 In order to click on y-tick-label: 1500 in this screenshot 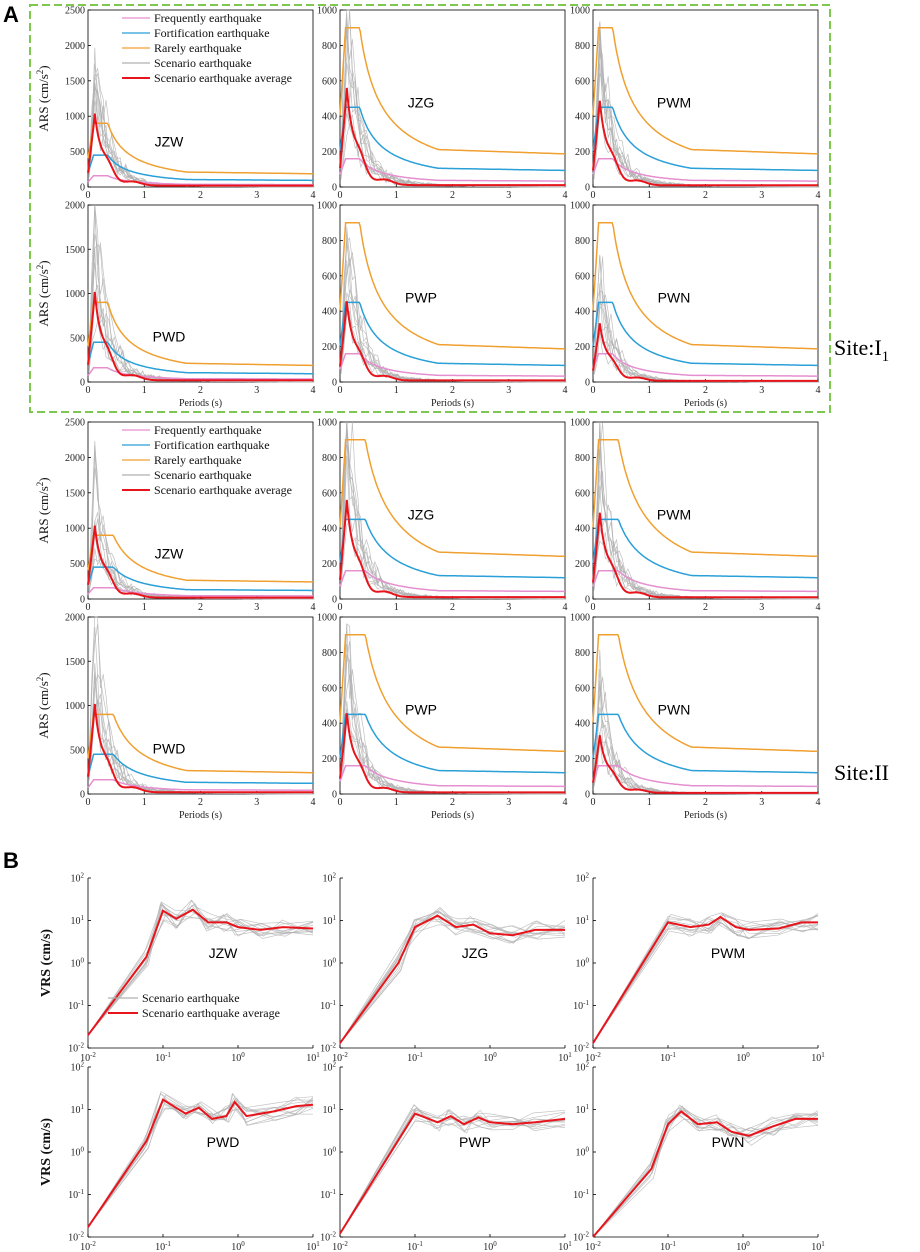, I will do `click(75, 662)`.